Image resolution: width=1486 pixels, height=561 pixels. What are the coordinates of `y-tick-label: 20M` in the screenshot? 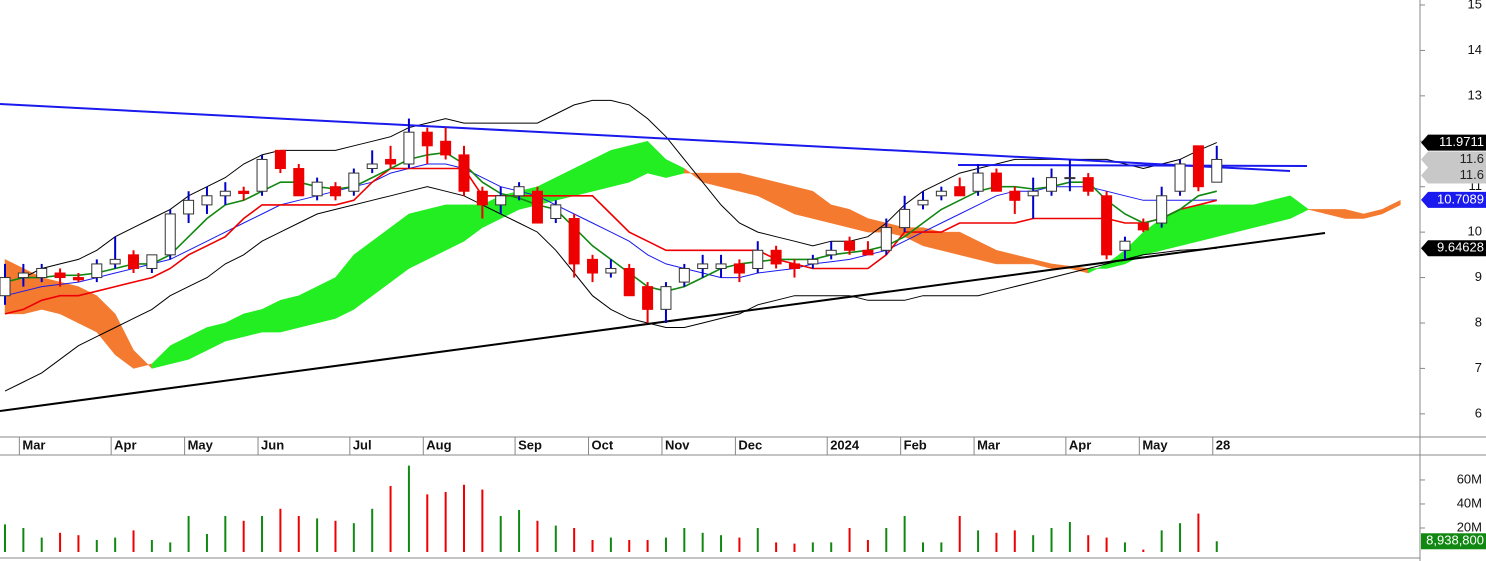 It's located at (1469, 526).